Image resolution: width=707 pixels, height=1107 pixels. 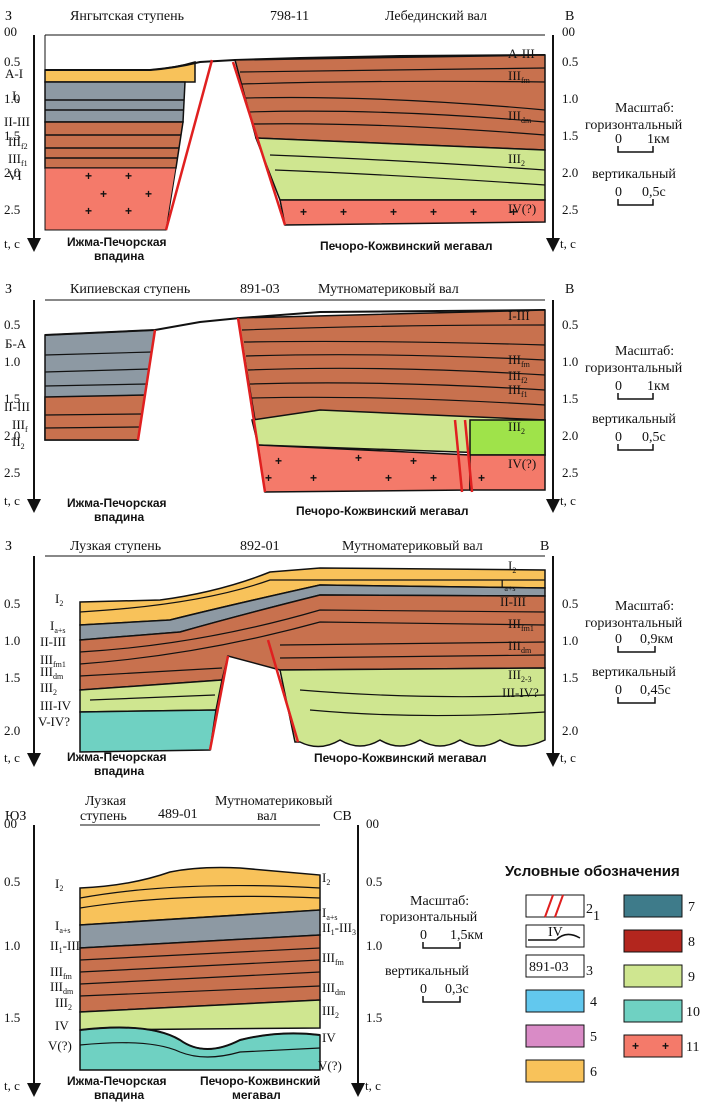 What do you see at coordinates (130, 289) in the screenshot?
I see `step-label: Кипиевская ступень` at bounding box center [130, 289].